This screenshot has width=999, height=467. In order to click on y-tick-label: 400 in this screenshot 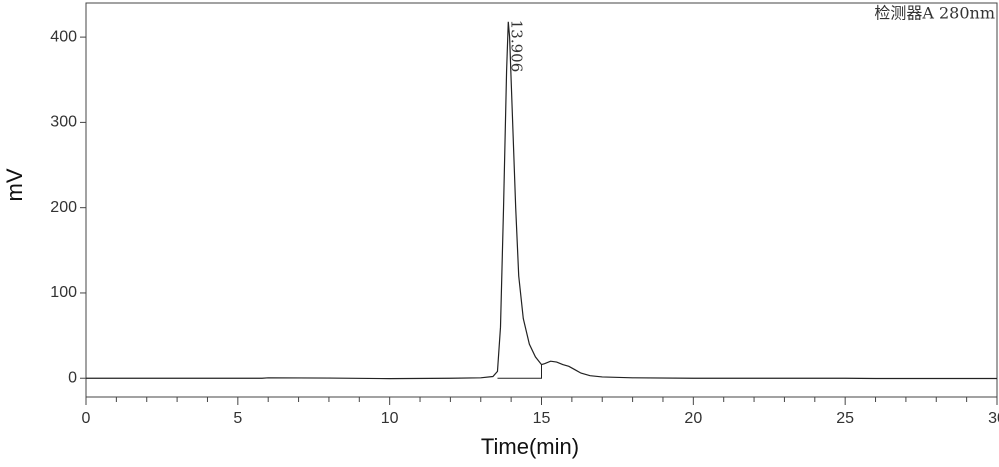, I will do `click(63, 36)`.